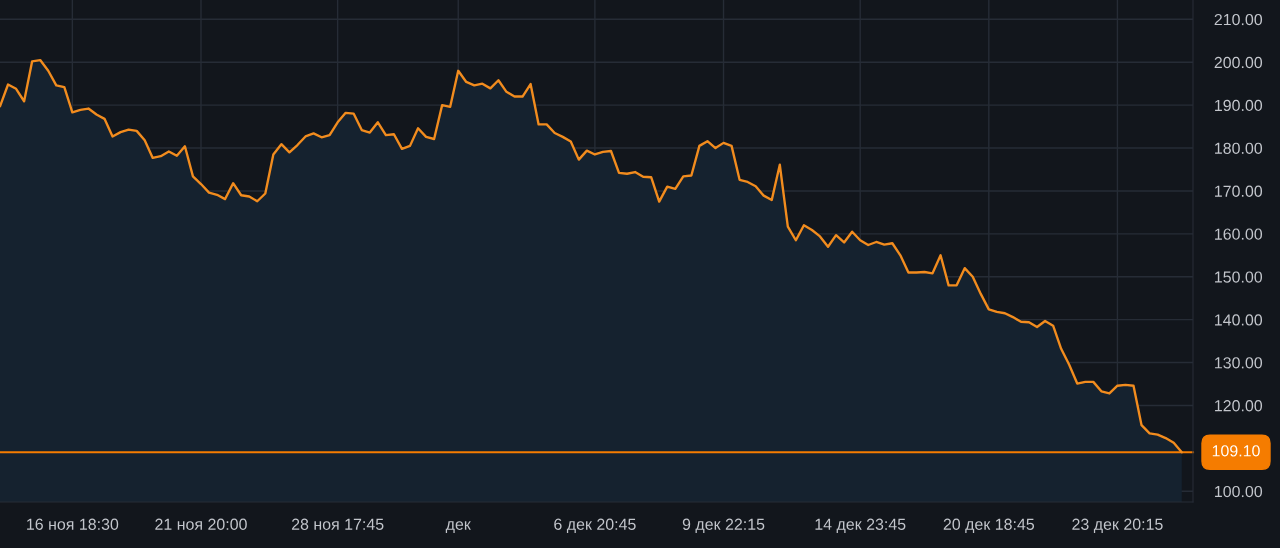  I want to click on y-tick-label: 160.00, so click(1239, 234).